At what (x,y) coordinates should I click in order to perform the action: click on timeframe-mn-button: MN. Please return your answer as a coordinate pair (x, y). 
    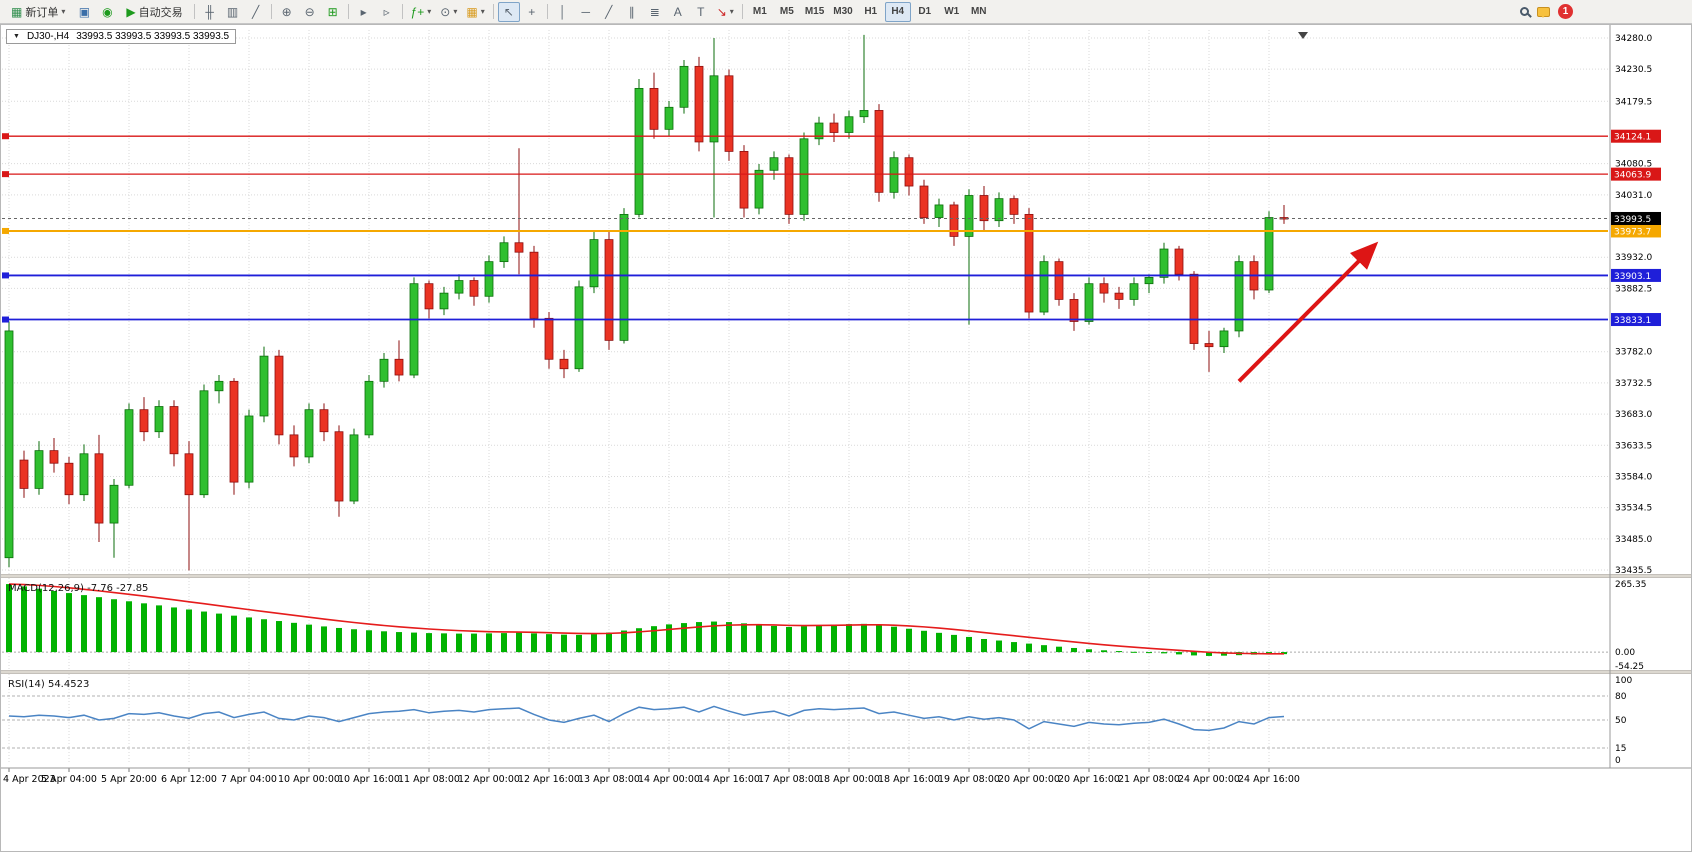
    Looking at the image, I should click on (979, 12).